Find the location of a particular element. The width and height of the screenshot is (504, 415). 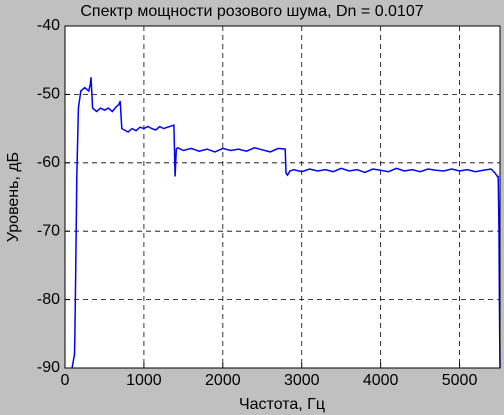

y-tick-label: -40 is located at coordinates (48, 25).